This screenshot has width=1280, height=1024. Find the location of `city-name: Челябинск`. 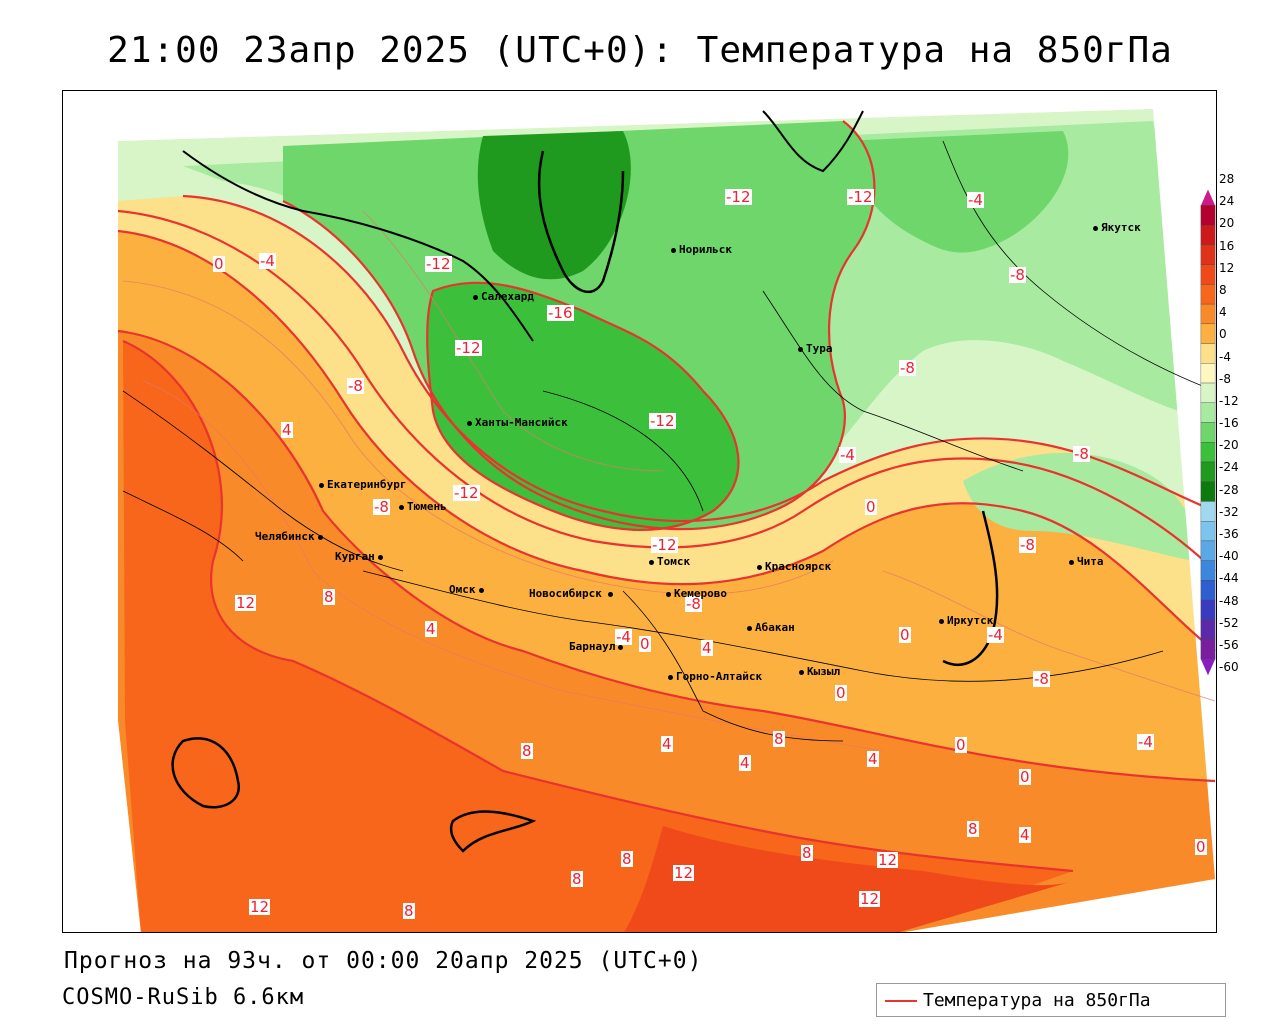

city-name: Челябинск is located at coordinates (285, 536).